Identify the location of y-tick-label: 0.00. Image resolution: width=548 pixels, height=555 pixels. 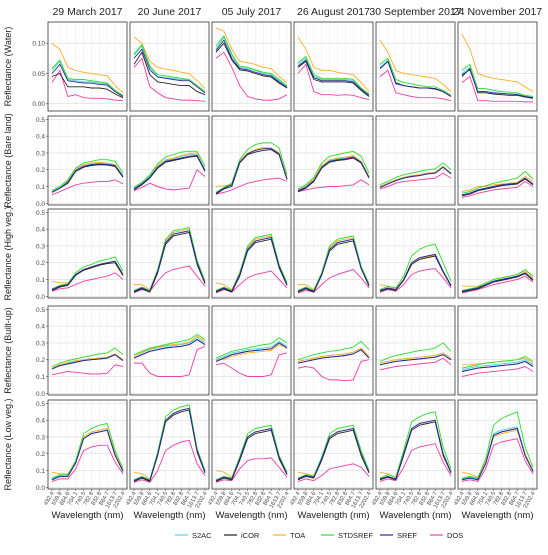
(38, 104).